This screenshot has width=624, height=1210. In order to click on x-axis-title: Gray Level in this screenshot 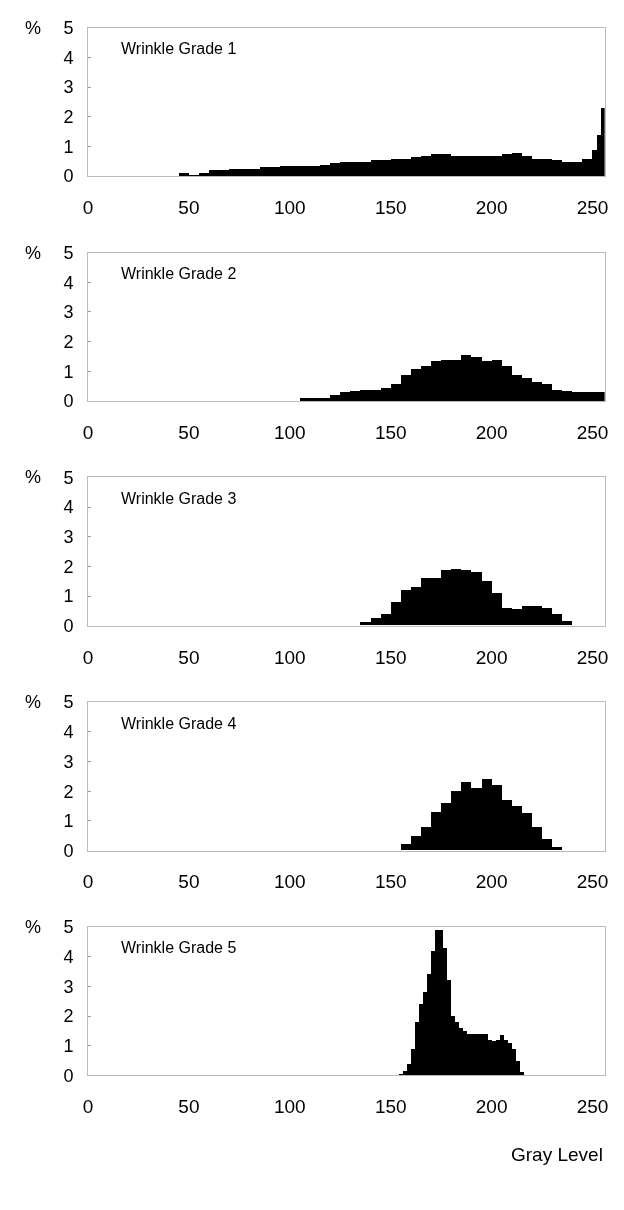, I will do `click(557, 1154)`.